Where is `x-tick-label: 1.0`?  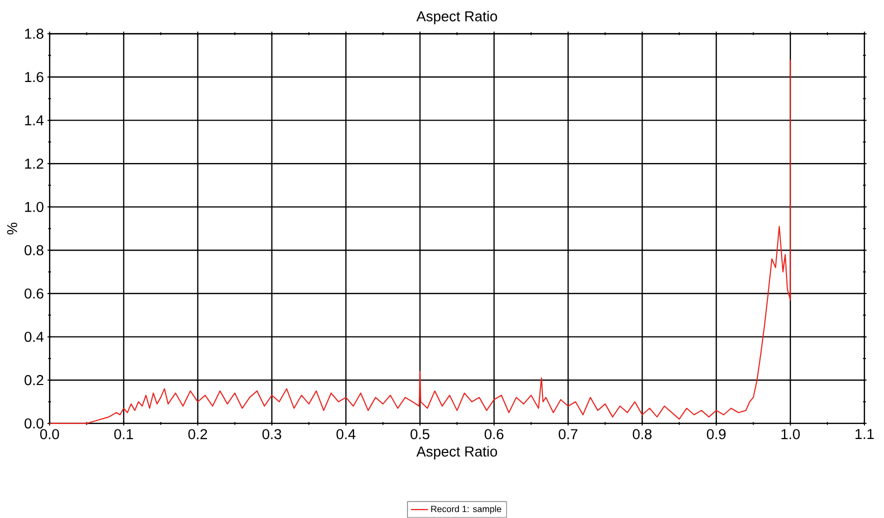
x-tick-label: 1.0 is located at coordinates (790, 434).